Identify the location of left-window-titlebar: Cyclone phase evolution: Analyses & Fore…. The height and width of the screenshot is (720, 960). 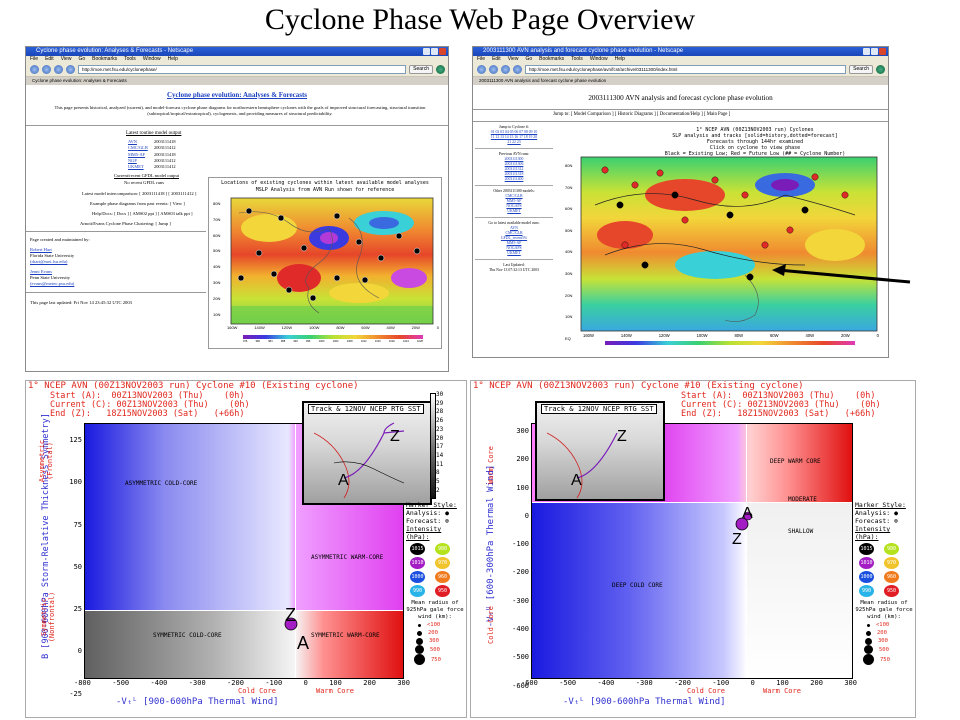
(237, 51).